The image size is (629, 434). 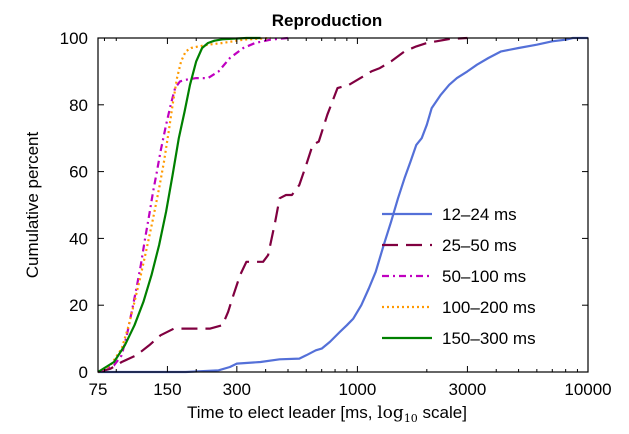 I want to click on y-tick-label: 40, so click(x=78, y=238).